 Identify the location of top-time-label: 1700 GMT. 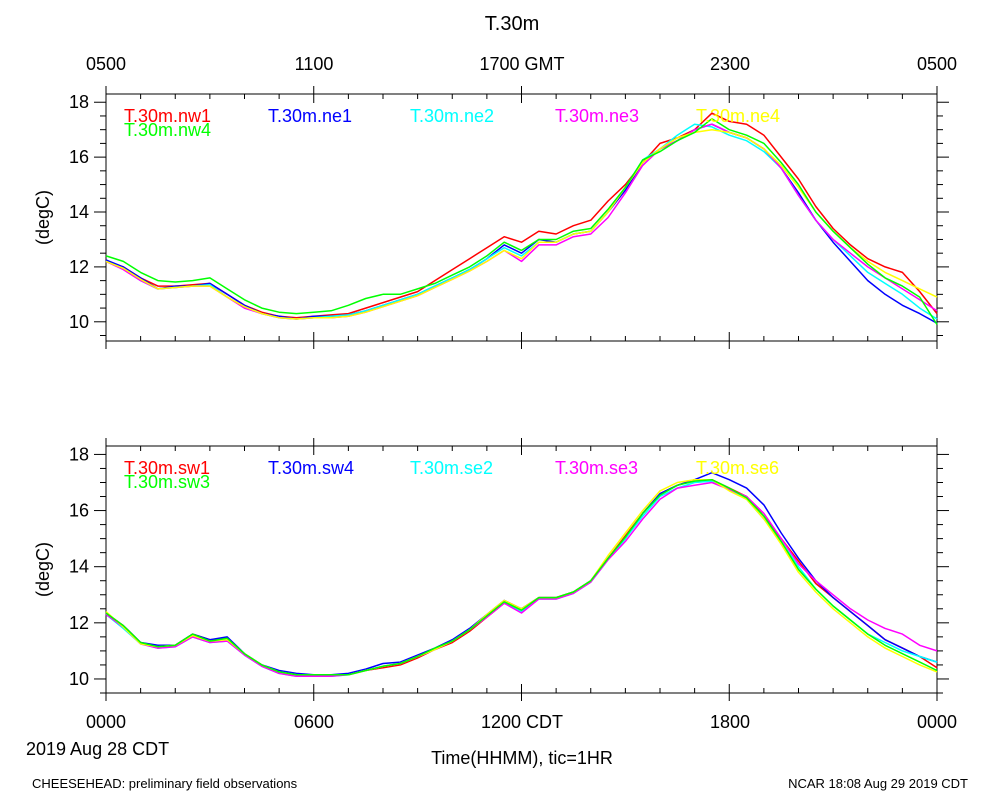
(521, 64).